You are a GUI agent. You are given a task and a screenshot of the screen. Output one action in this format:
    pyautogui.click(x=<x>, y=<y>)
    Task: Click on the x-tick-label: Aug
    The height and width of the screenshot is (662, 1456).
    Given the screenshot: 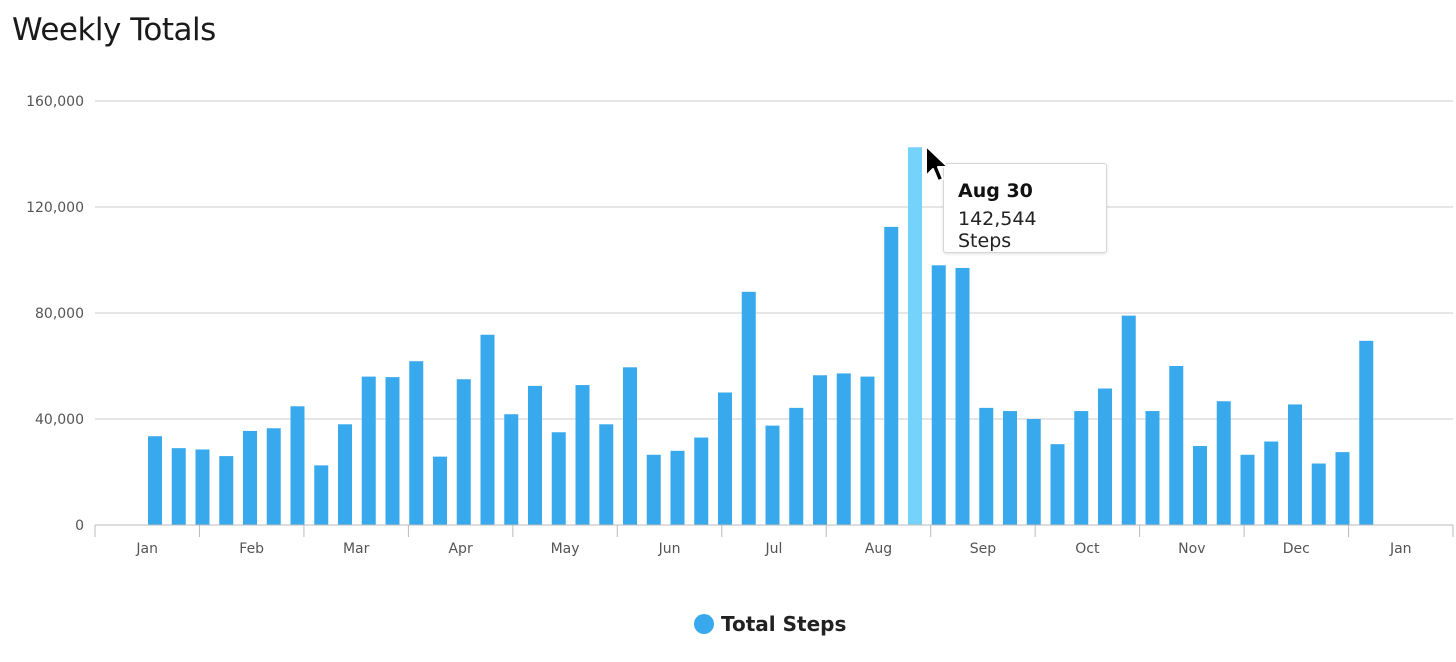 What is the action you would take?
    pyautogui.click(x=878, y=549)
    